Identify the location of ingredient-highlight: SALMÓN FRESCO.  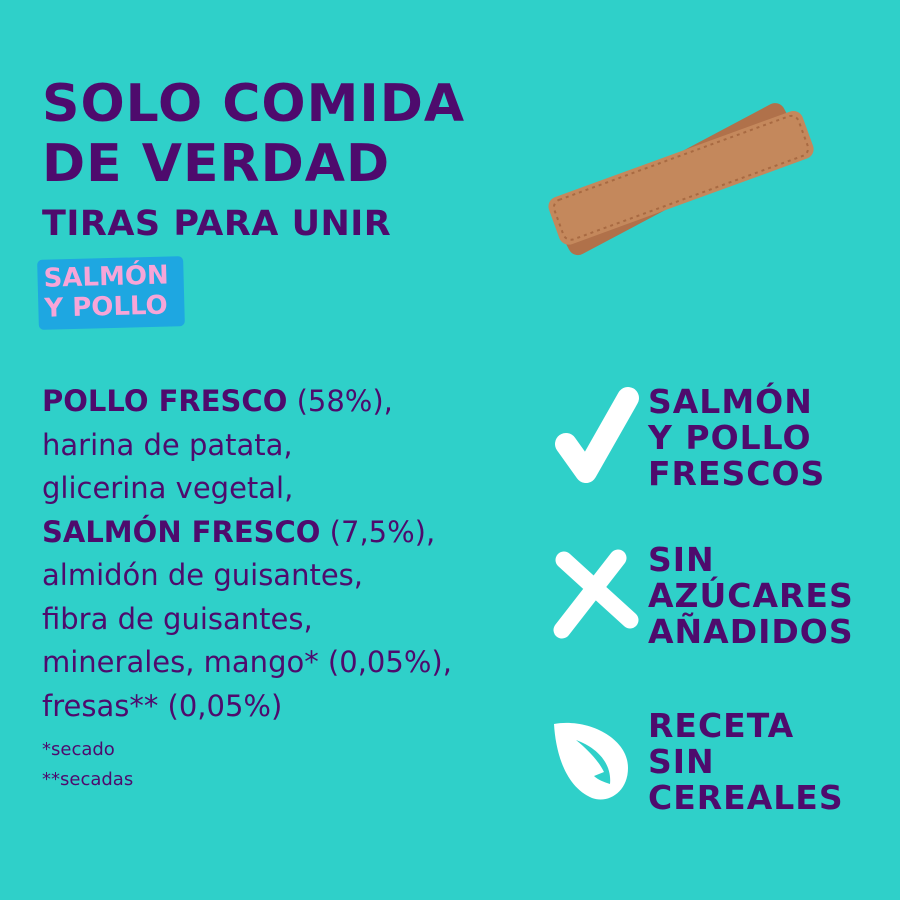
(181, 531).